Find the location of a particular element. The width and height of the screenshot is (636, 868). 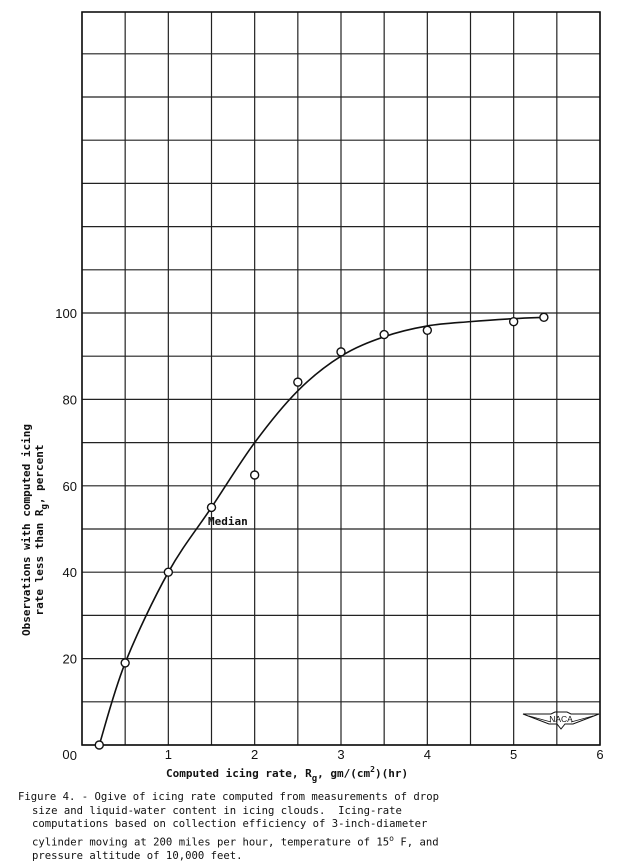

caption-line-5: pressure altitude of 10,000 feet. is located at coordinates (137, 855).